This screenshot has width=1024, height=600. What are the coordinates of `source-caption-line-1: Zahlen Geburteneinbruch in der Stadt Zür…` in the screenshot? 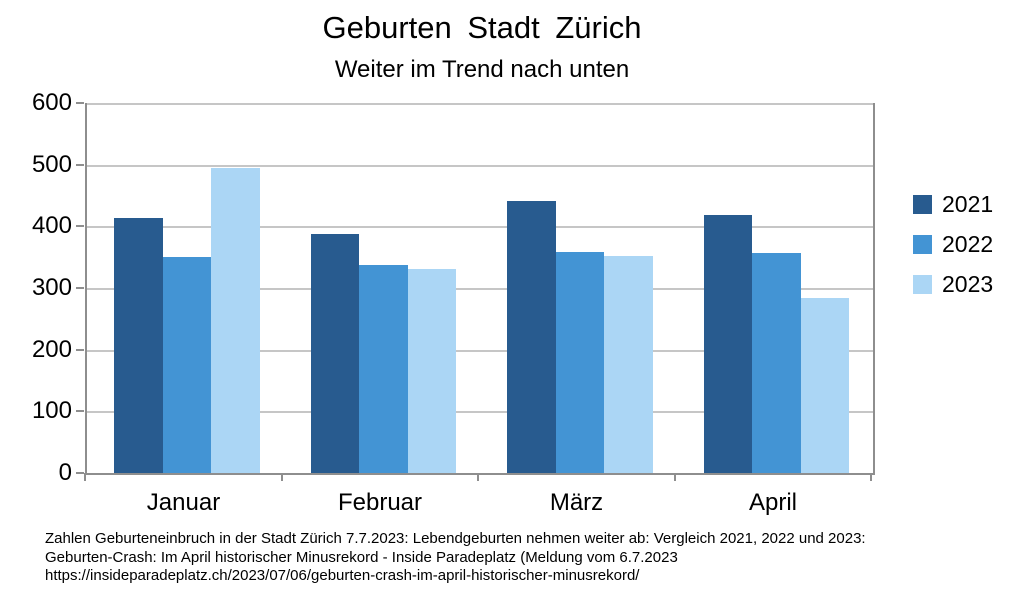 It's located at (455, 538).